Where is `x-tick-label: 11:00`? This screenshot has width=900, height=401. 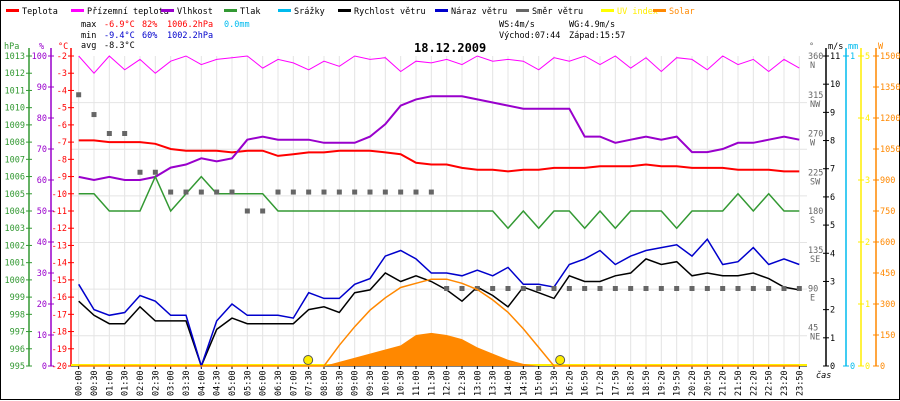 x-tick-label: 11:00 is located at coordinates (417, 383).